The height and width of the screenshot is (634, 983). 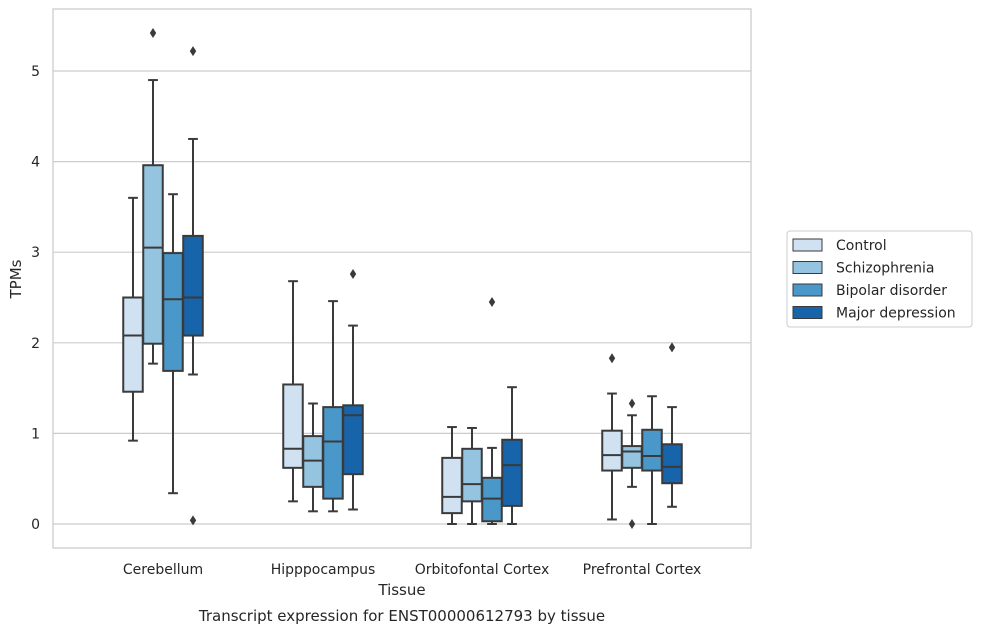 I want to click on y-tick-label: 2, so click(x=35, y=344).